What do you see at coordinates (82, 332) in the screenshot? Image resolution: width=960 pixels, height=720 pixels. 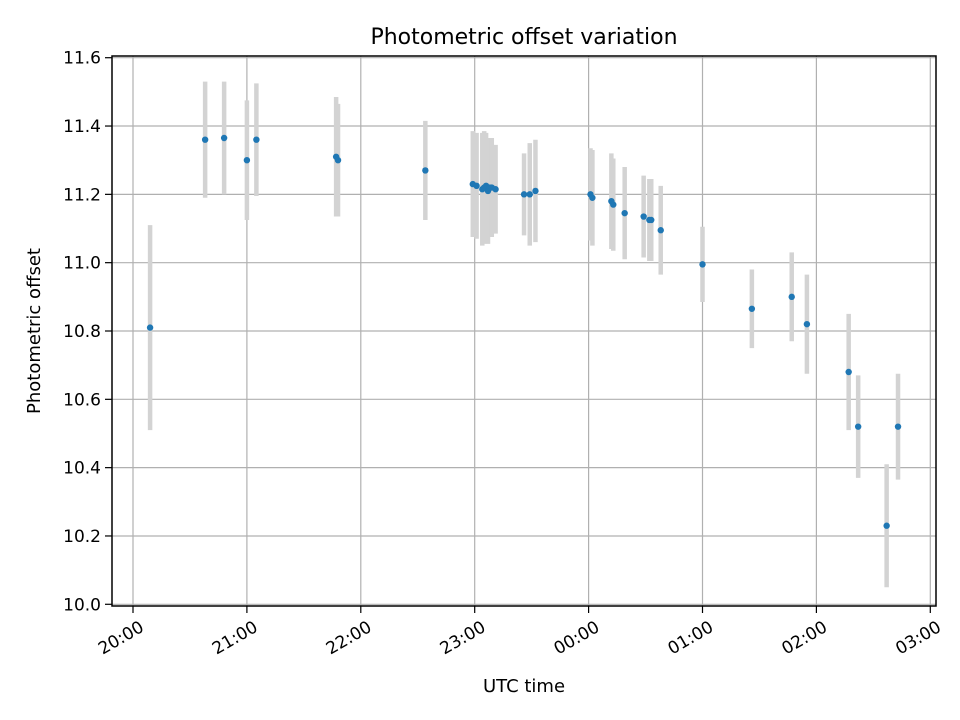 I see `y-tick-label: 10.8` at bounding box center [82, 332].